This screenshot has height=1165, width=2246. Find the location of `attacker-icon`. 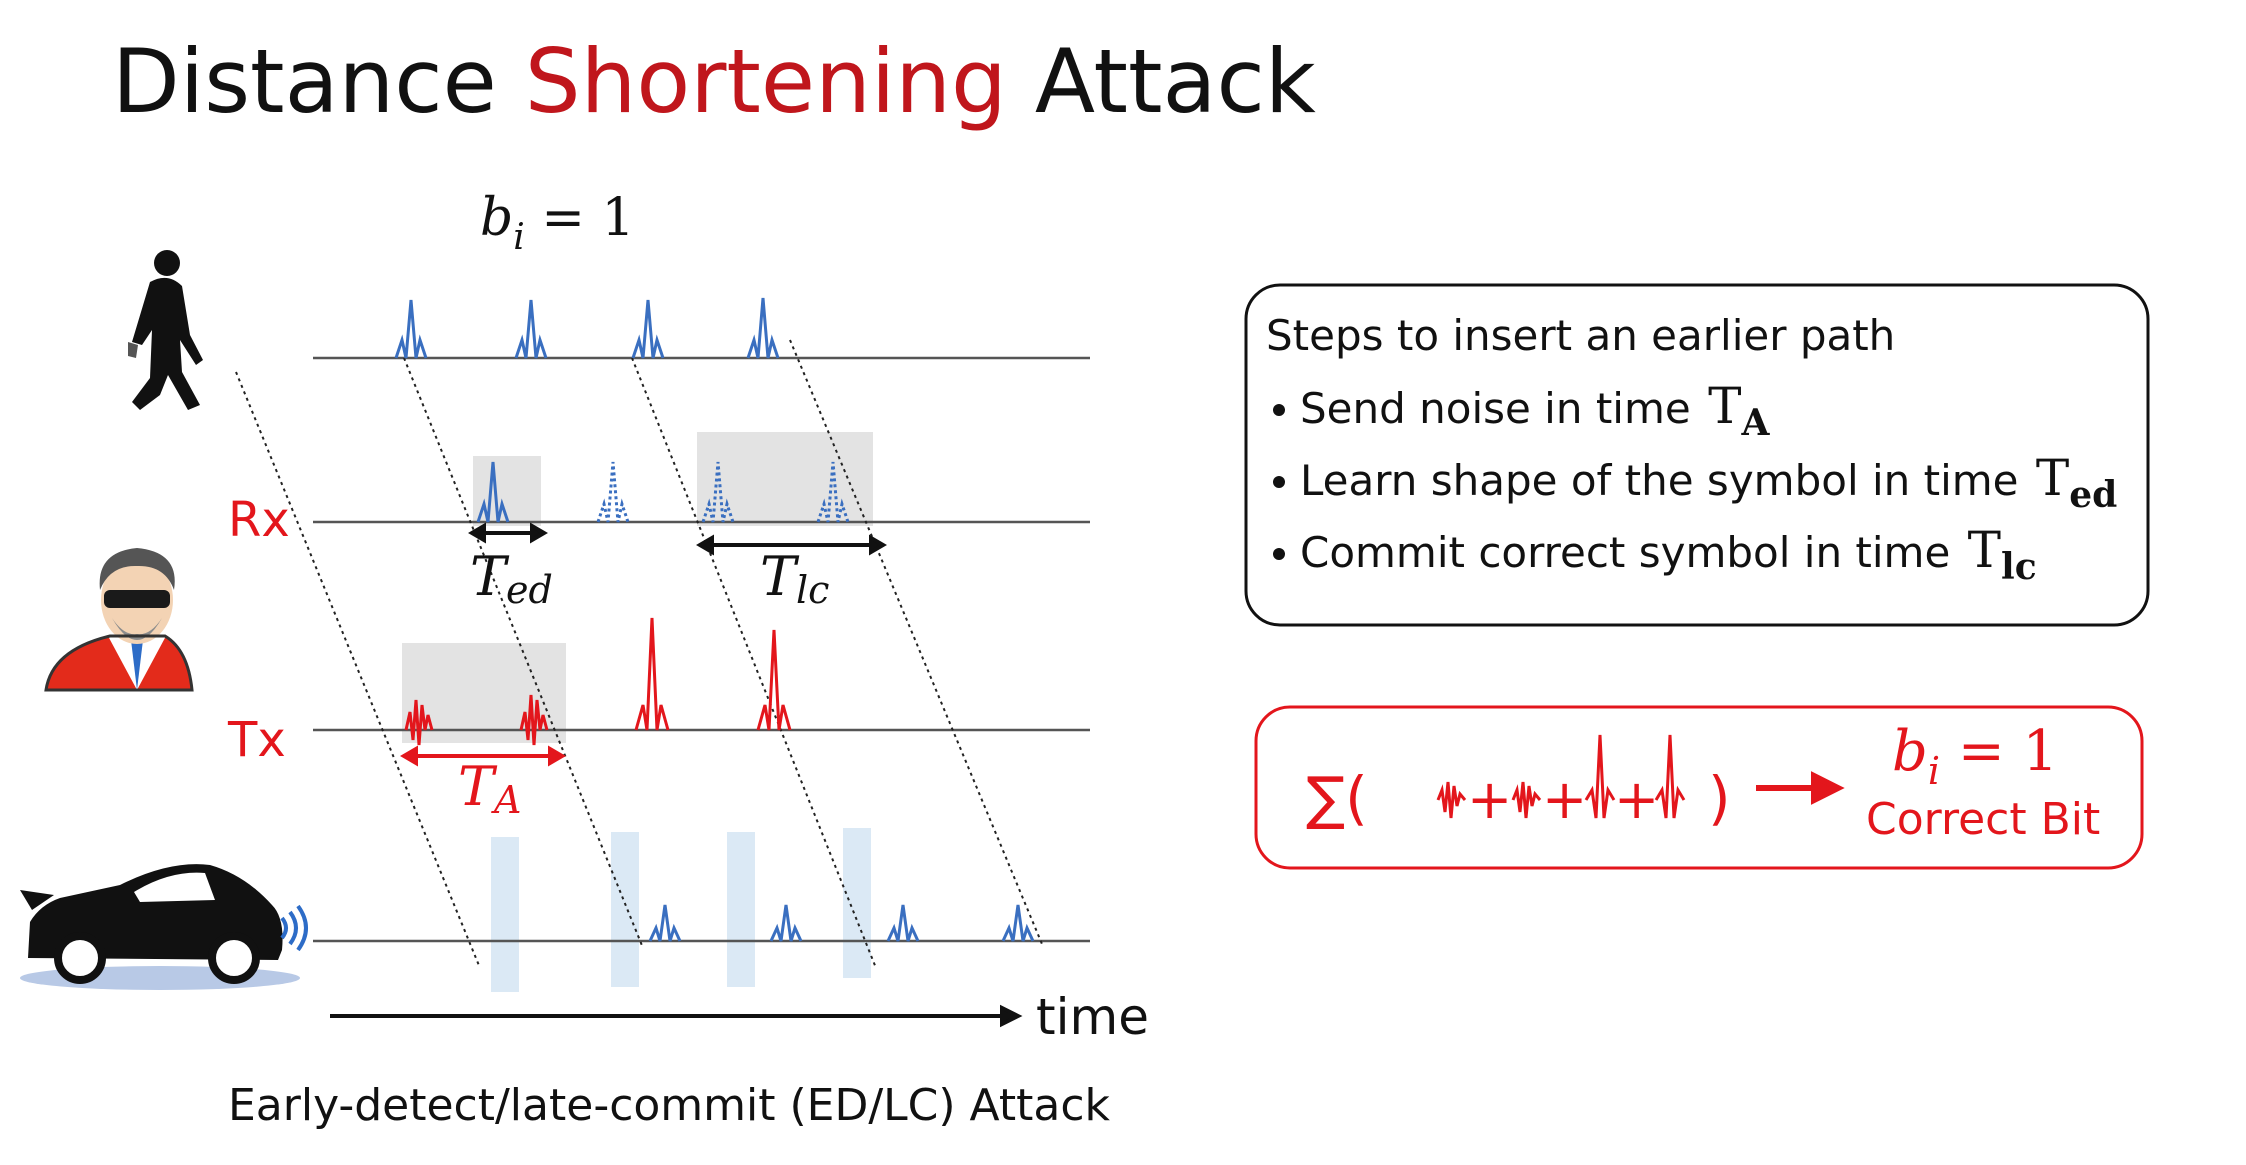

attacker-icon is located at coordinates (119, 620).